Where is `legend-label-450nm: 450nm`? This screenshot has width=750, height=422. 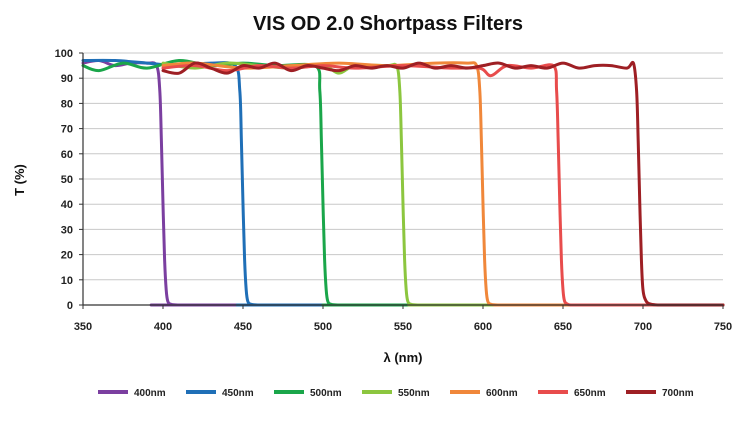
legend-label-450nm: 450nm is located at coordinates (238, 393).